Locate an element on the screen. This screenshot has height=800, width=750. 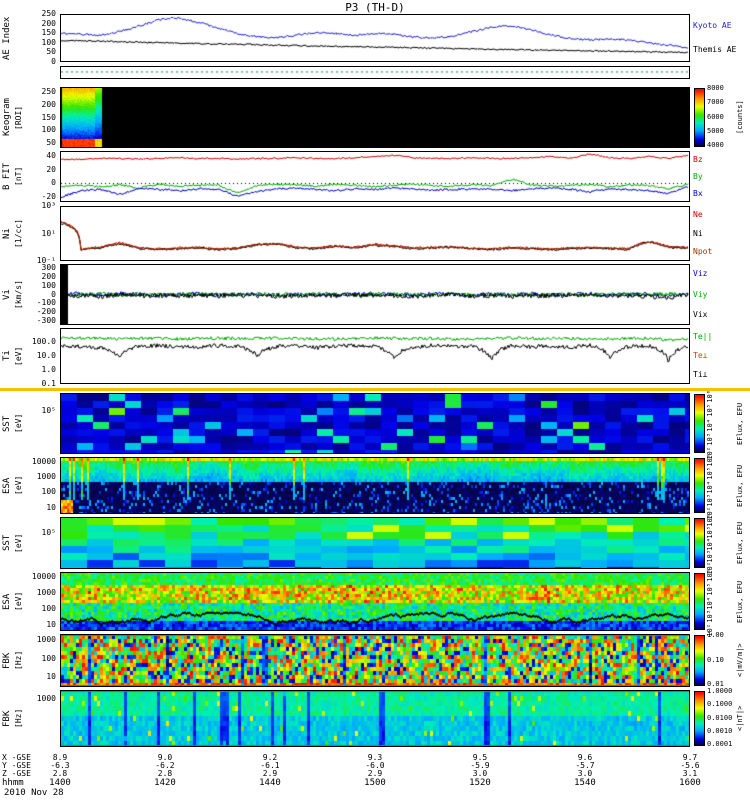
fbk-e-colorbar-tick: 0.10 is located at coordinates (715, 659).